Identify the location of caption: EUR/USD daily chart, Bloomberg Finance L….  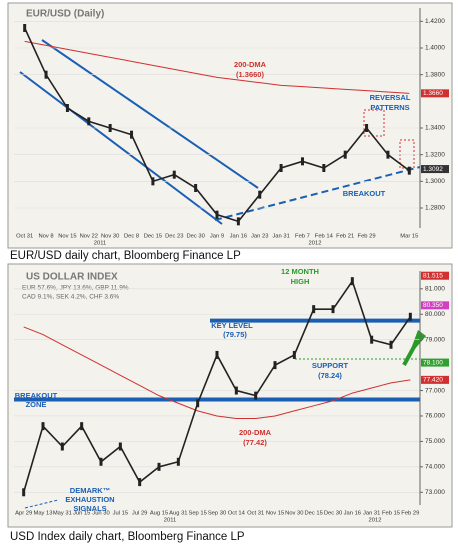
(125, 256).